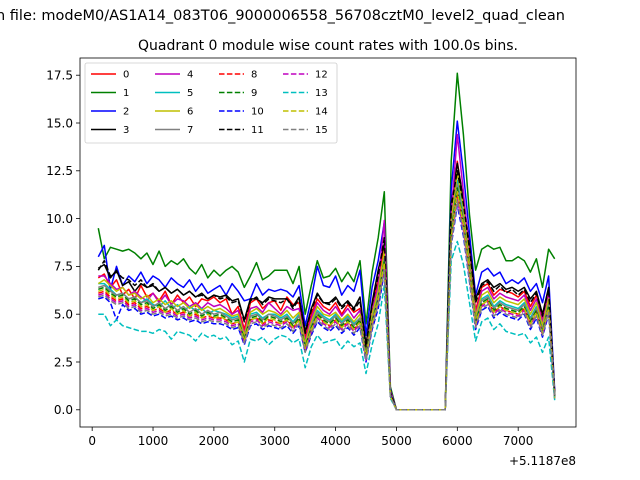 The height and width of the screenshot is (480, 640). Describe the element at coordinates (59, 76) in the screenshot. I see `y-tick-label: 17.5` at that location.